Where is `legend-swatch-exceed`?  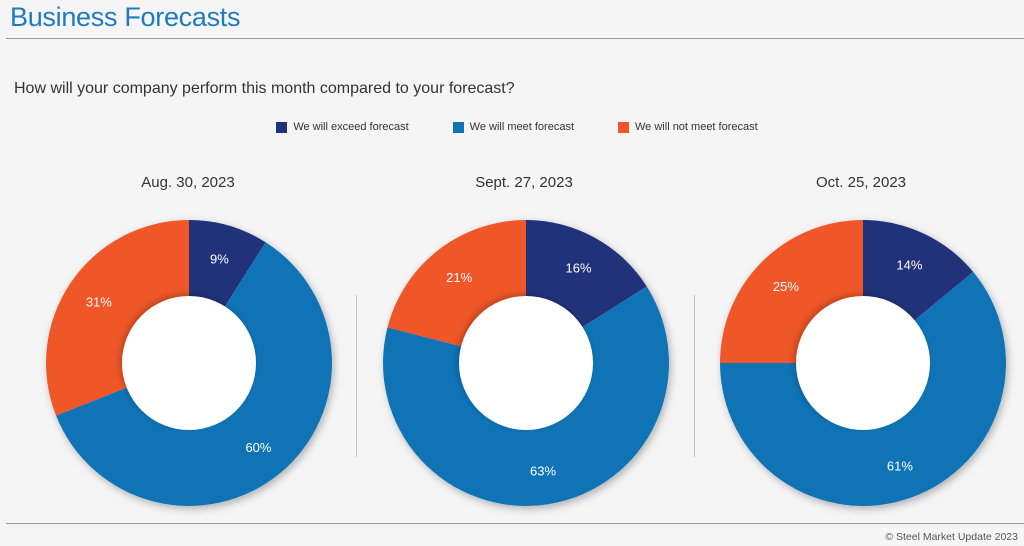
legend-swatch-exceed is located at coordinates (282, 127).